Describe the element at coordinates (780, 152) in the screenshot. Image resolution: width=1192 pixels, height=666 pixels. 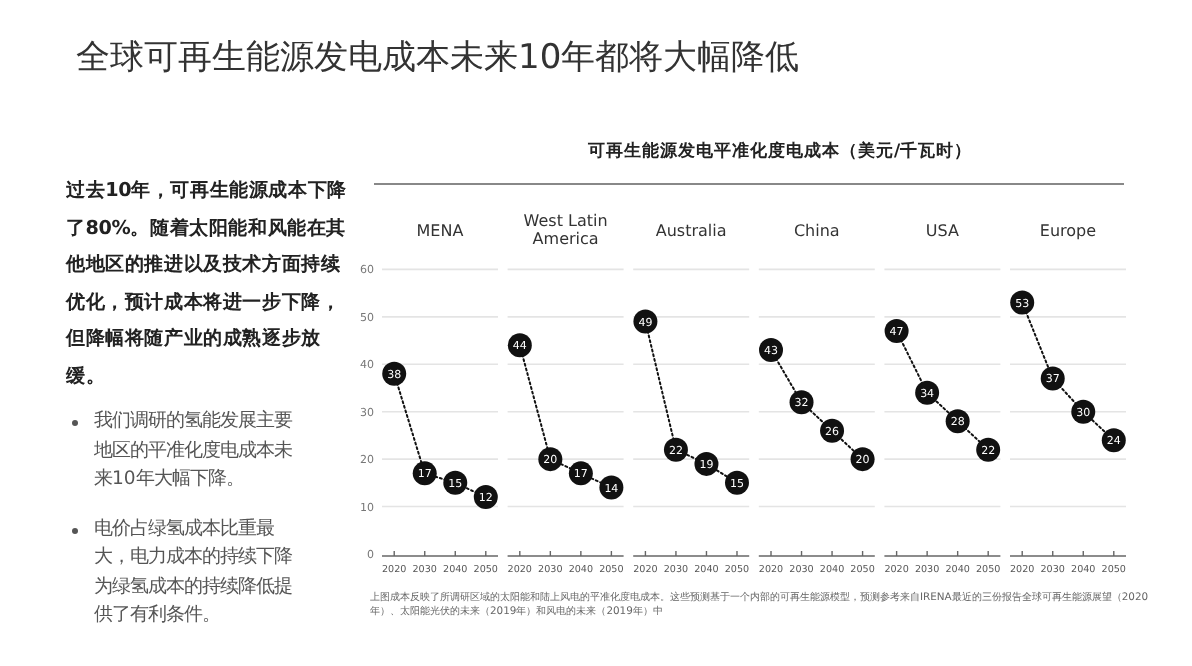
I see `text: 可再生能源发电平准化度电成本（美元/千瓦时）` at that location.